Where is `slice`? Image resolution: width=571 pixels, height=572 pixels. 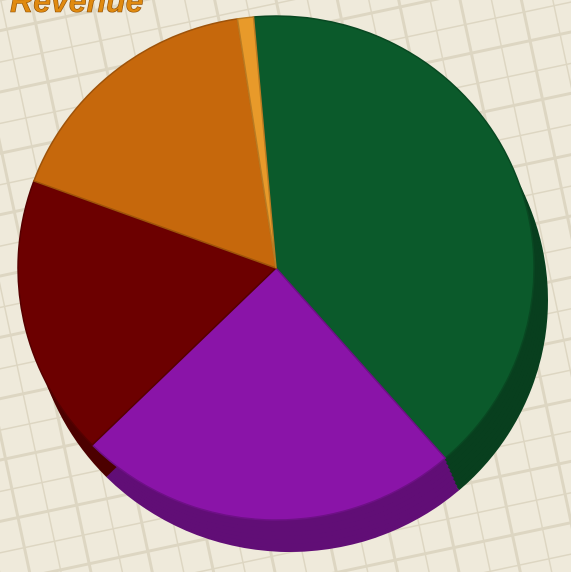 slice is located at coordinates (256, 142).